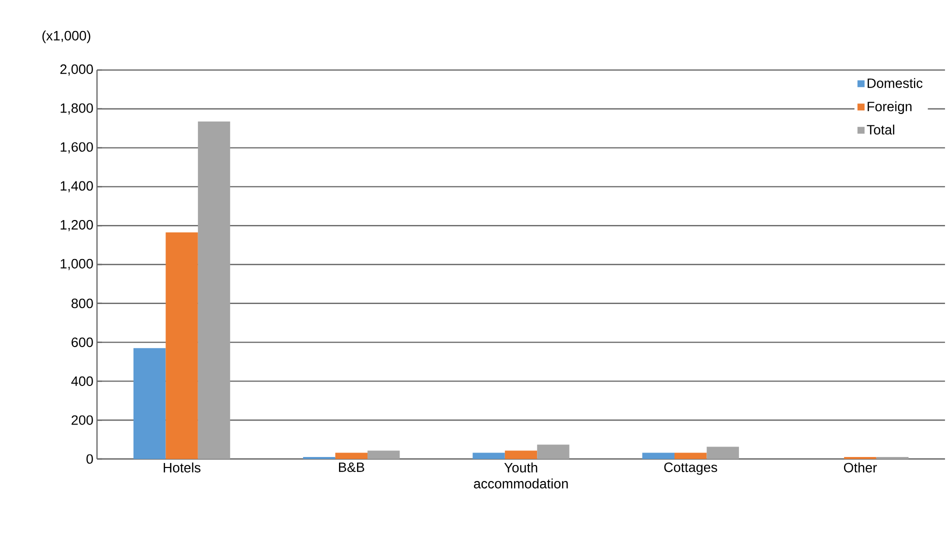 The height and width of the screenshot is (536, 946). Describe the element at coordinates (691, 468) in the screenshot. I see `x-tick-label: Cottages` at that location.